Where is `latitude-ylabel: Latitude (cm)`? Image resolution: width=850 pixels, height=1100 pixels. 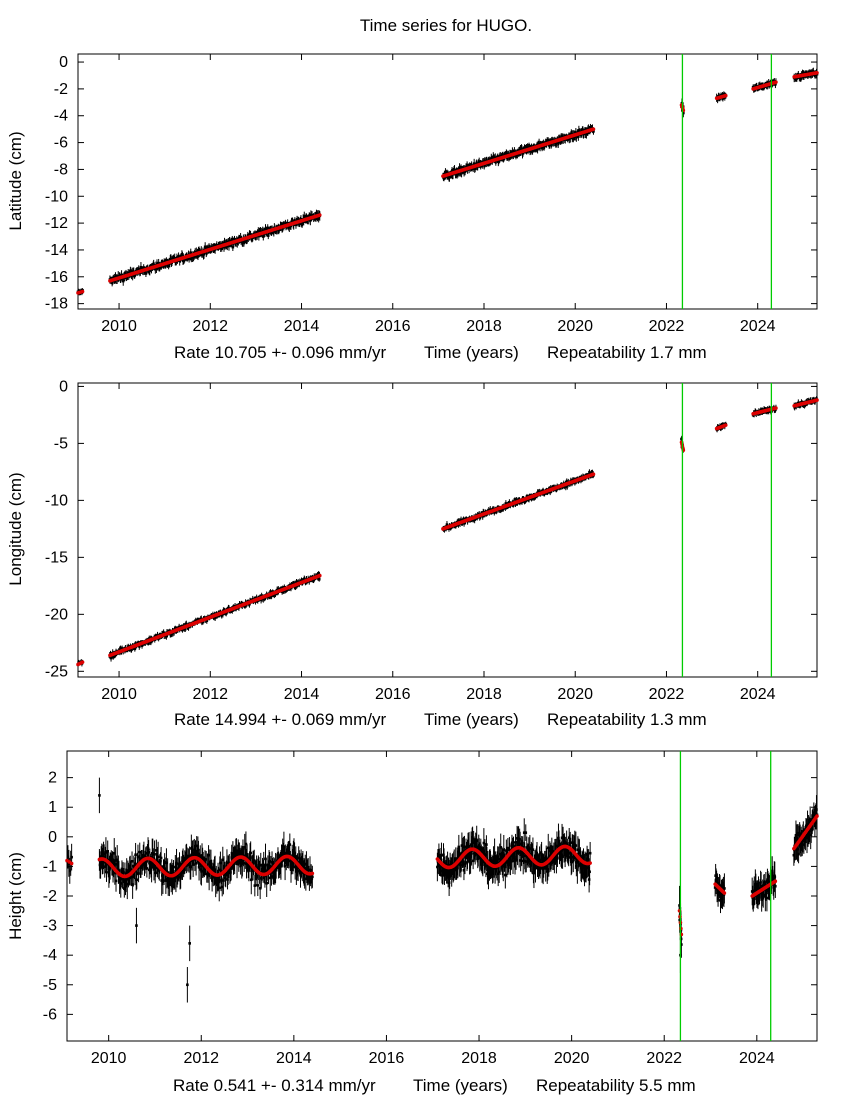 latitude-ylabel: Latitude (cm) is located at coordinates (15, 180).